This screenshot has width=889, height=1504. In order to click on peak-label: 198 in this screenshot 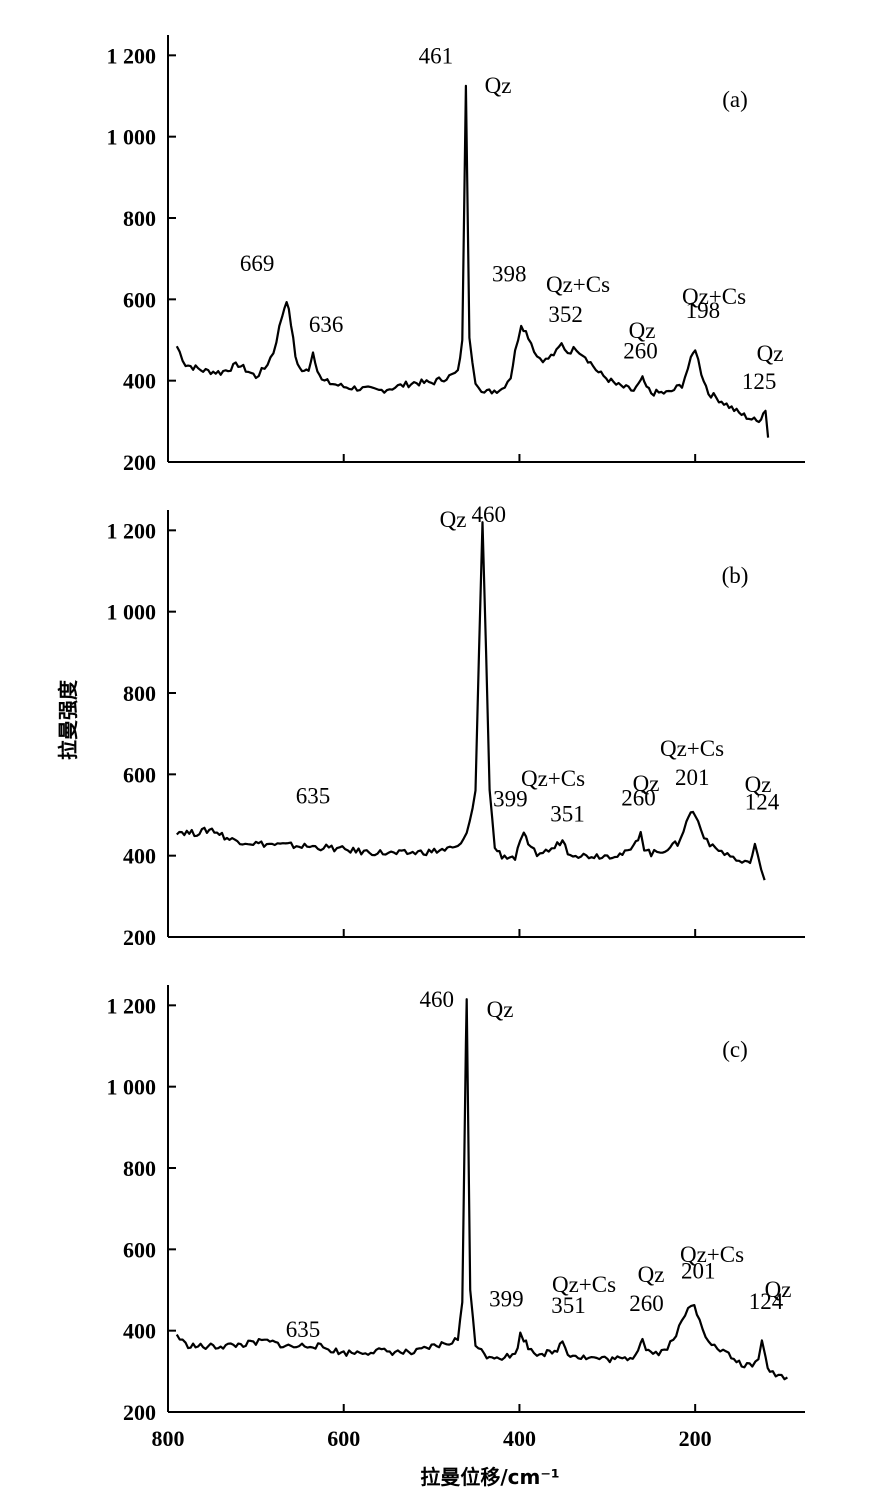, I will do `click(703, 310)`.